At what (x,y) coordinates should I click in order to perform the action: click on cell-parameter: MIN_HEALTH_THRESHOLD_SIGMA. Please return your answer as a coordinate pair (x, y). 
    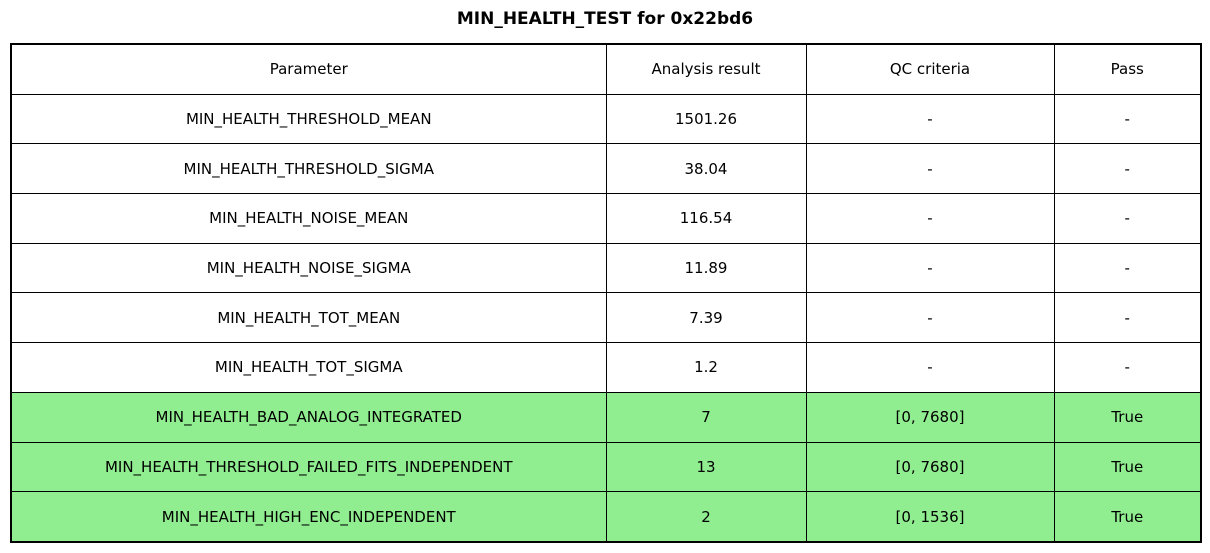
    Looking at the image, I should click on (308, 169).